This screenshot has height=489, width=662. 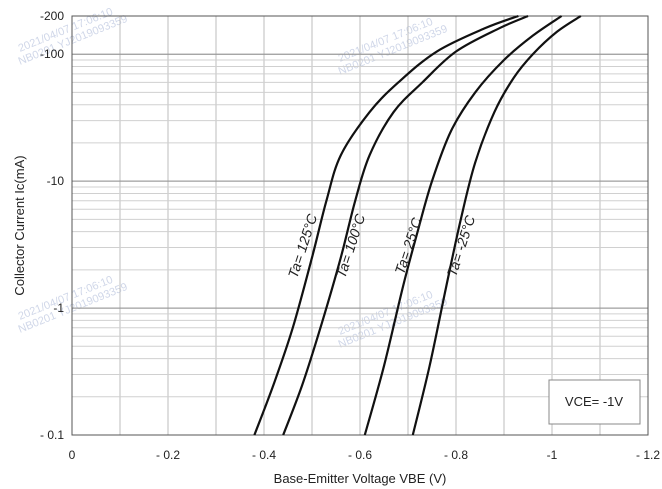 I want to click on annotation-vce: VCE= -1V, so click(x=594, y=401).